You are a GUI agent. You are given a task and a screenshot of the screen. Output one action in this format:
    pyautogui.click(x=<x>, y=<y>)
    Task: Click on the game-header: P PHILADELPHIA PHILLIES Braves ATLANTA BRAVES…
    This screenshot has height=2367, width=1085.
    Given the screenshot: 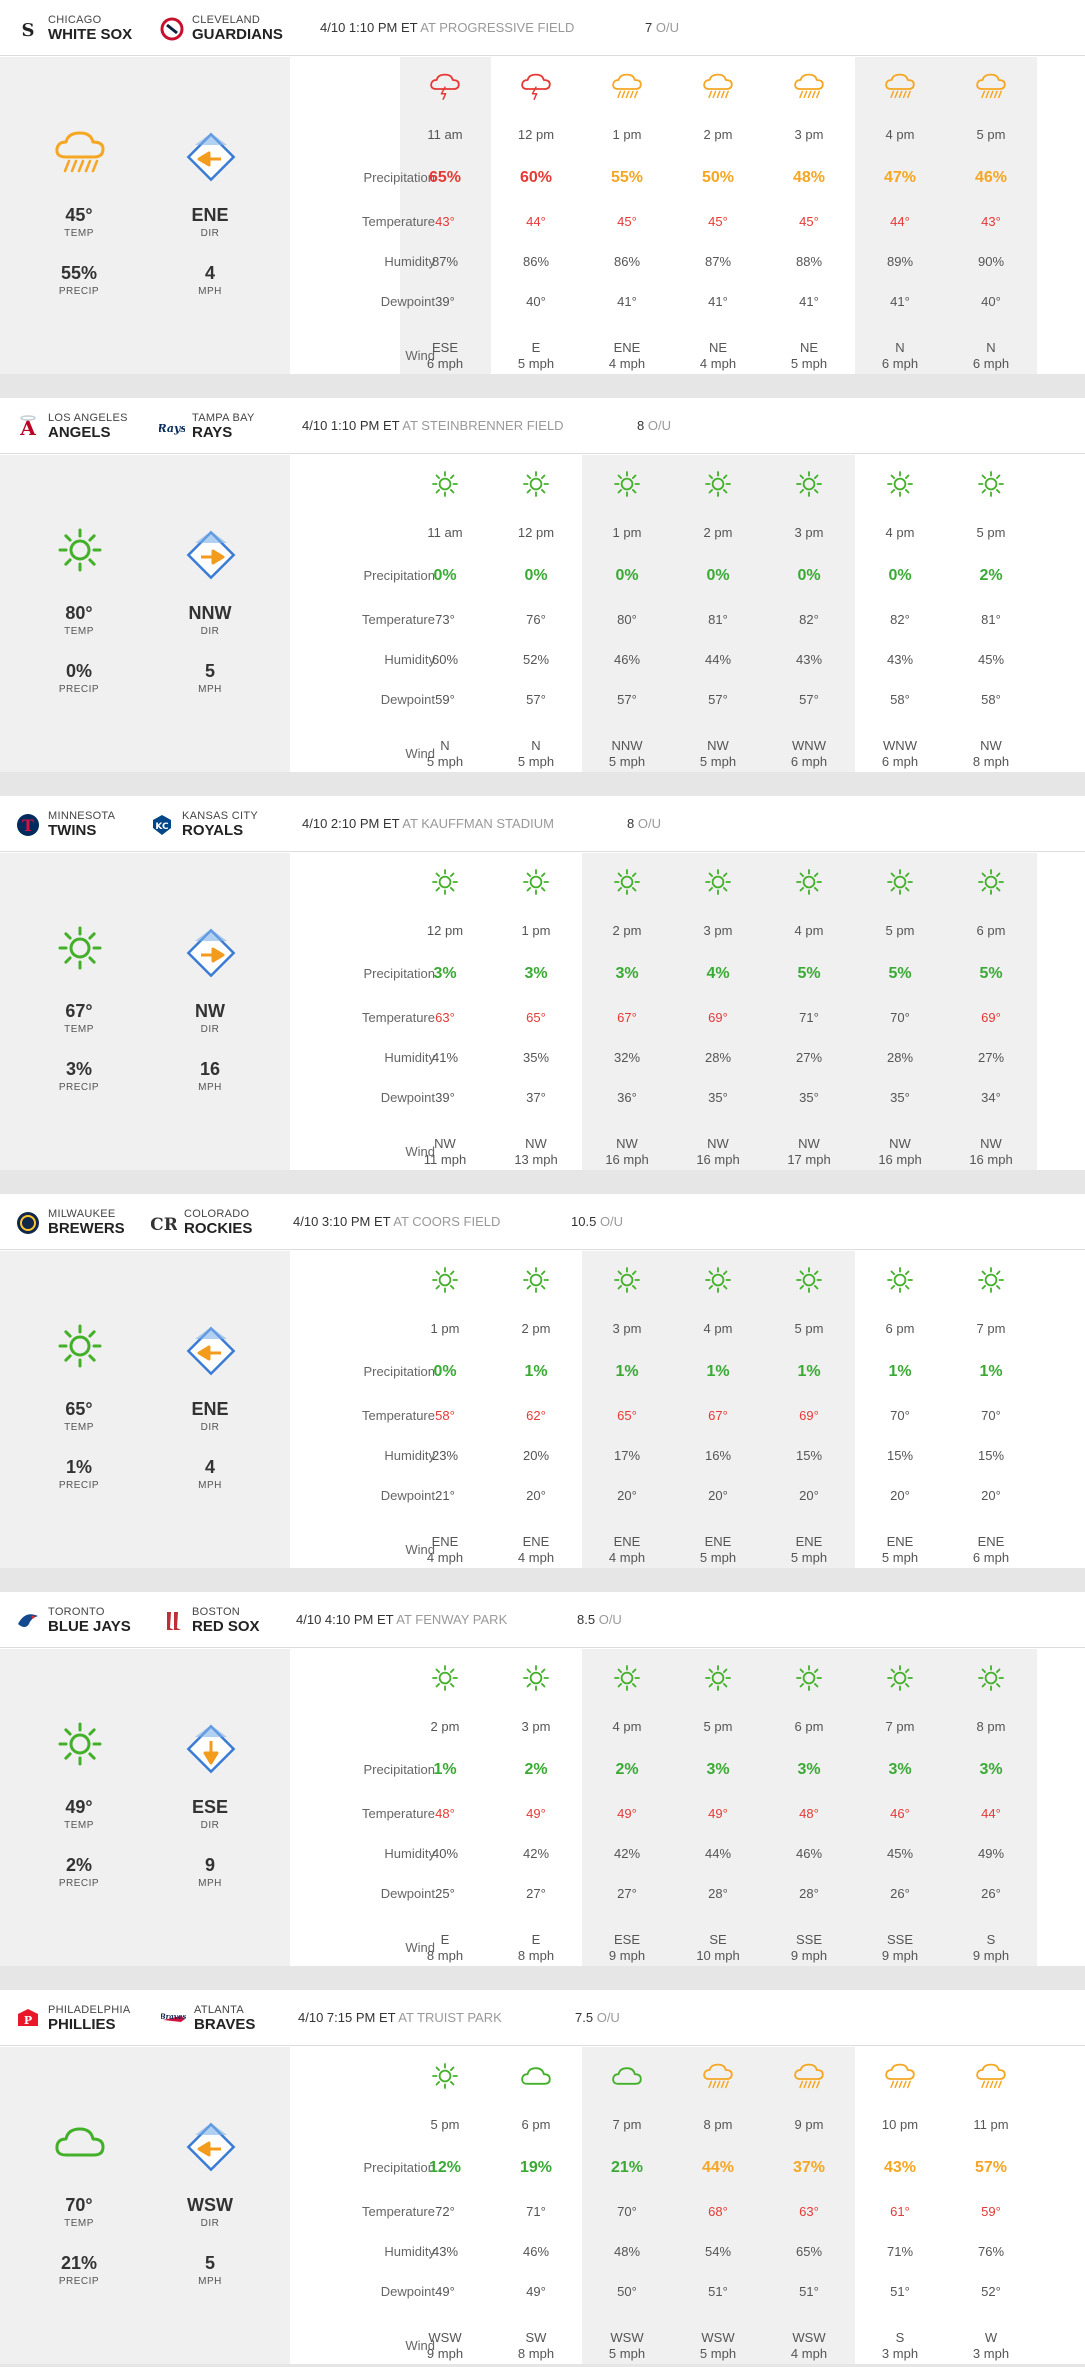 What is the action you would take?
    pyautogui.click(x=542, y=2018)
    